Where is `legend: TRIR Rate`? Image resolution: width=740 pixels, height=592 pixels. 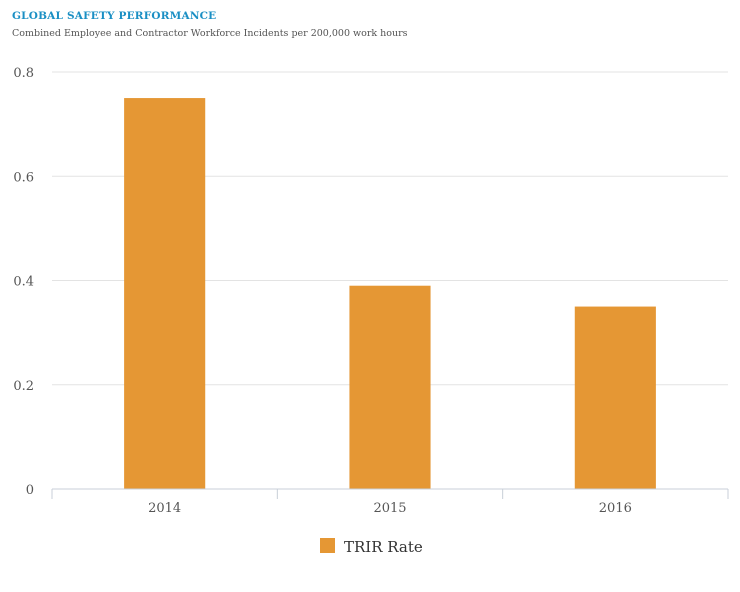 legend: TRIR Rate is located at coordinates (371, 547).